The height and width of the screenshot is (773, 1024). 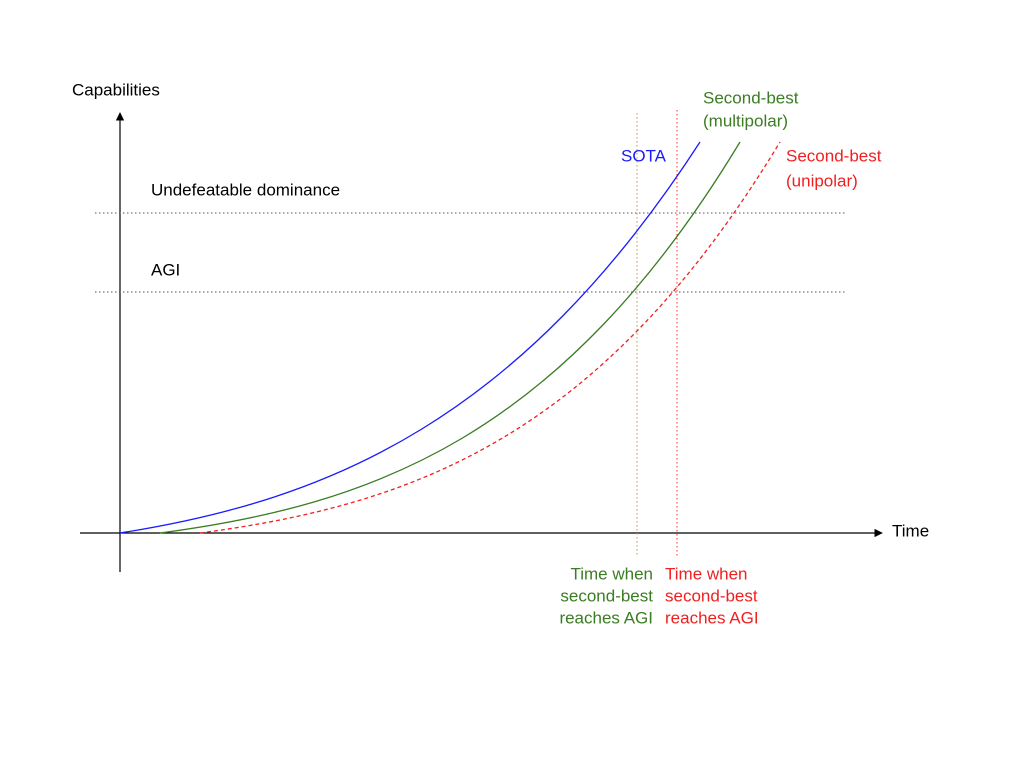 I want to click on y-axis-label: Capabilities, so click(x=116, y=89).